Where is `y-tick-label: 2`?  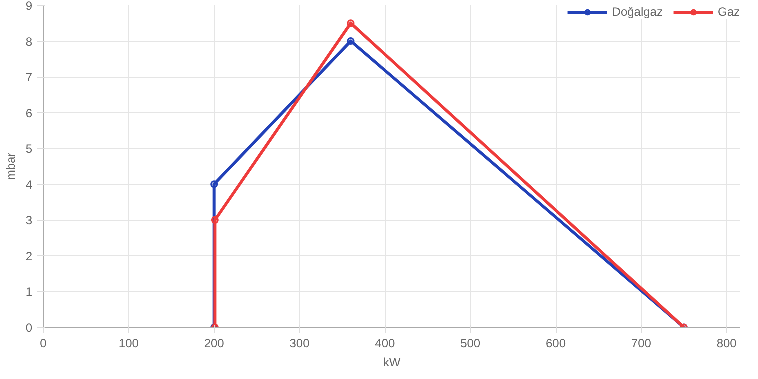 y-tick-label: 2 is located at coordinates (29, 256).